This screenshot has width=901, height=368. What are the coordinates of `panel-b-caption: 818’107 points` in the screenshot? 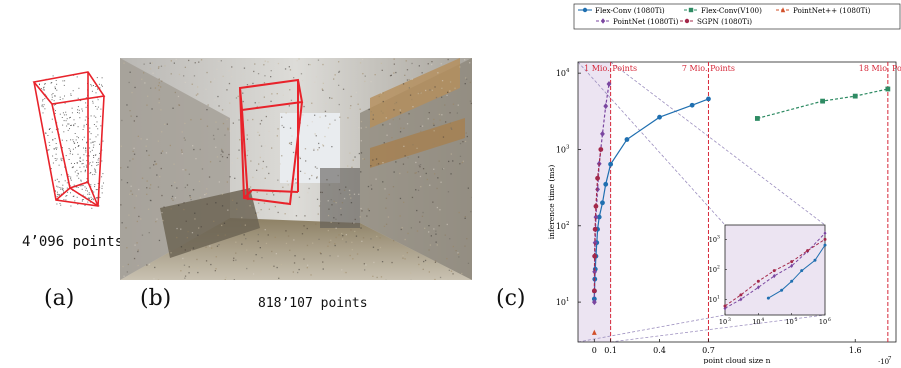 It's located at (313, 303).